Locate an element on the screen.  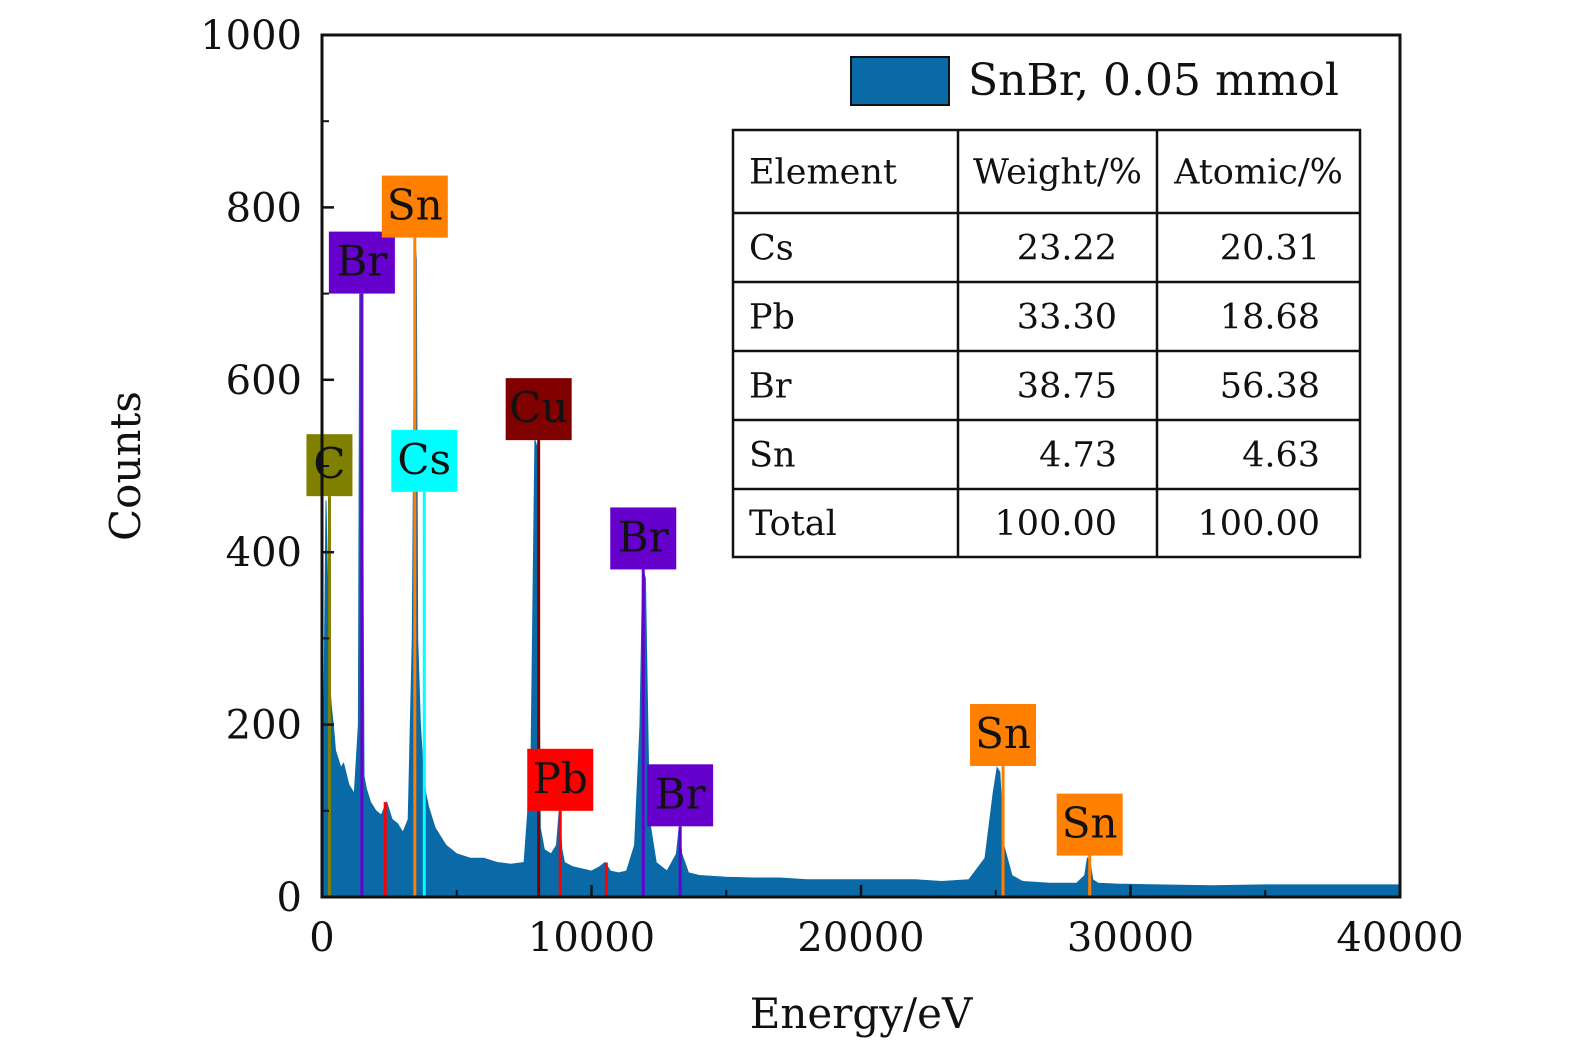
peak-label-text: Cu is located at coordinates (538, 407).